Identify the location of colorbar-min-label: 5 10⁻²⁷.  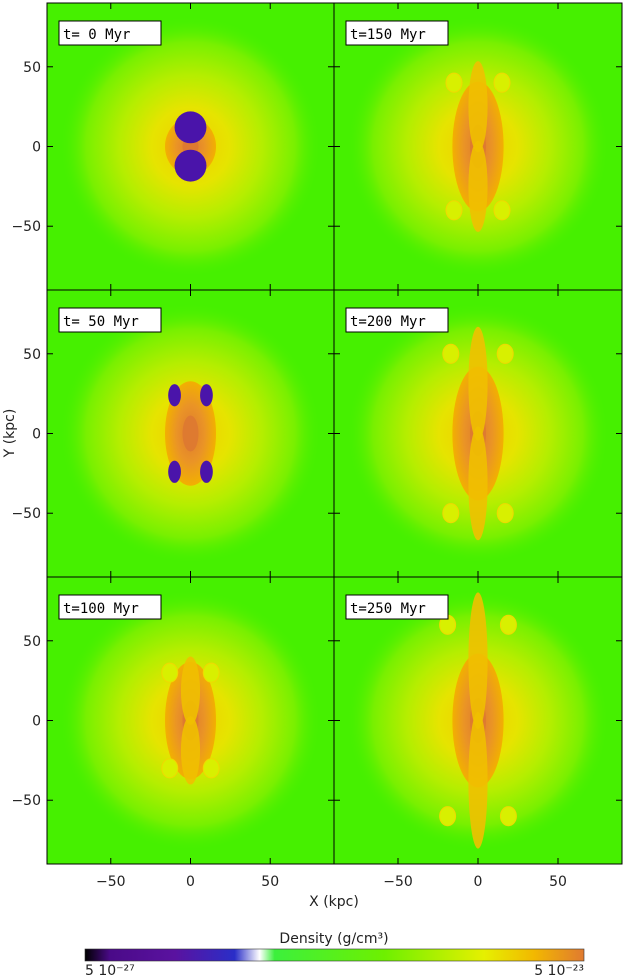
(110, 969).